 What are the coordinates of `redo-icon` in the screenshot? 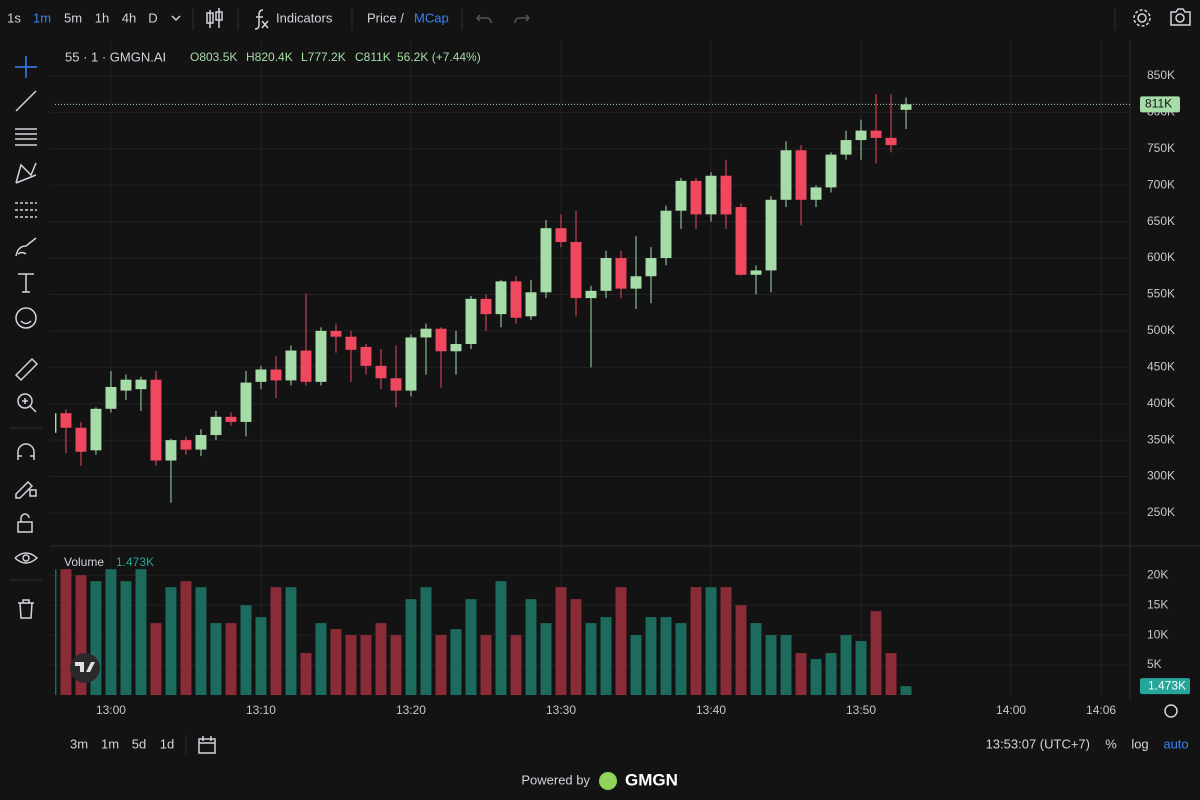 It's located at (522, 19).